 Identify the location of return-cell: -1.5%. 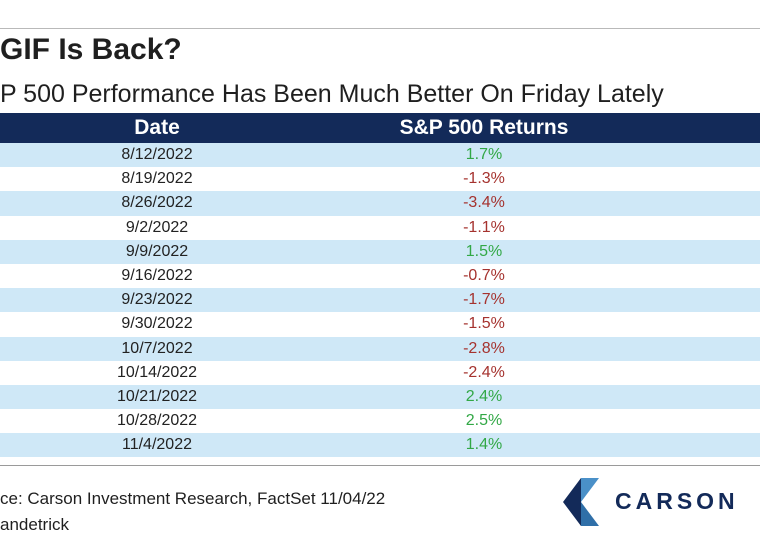
(484, 324).